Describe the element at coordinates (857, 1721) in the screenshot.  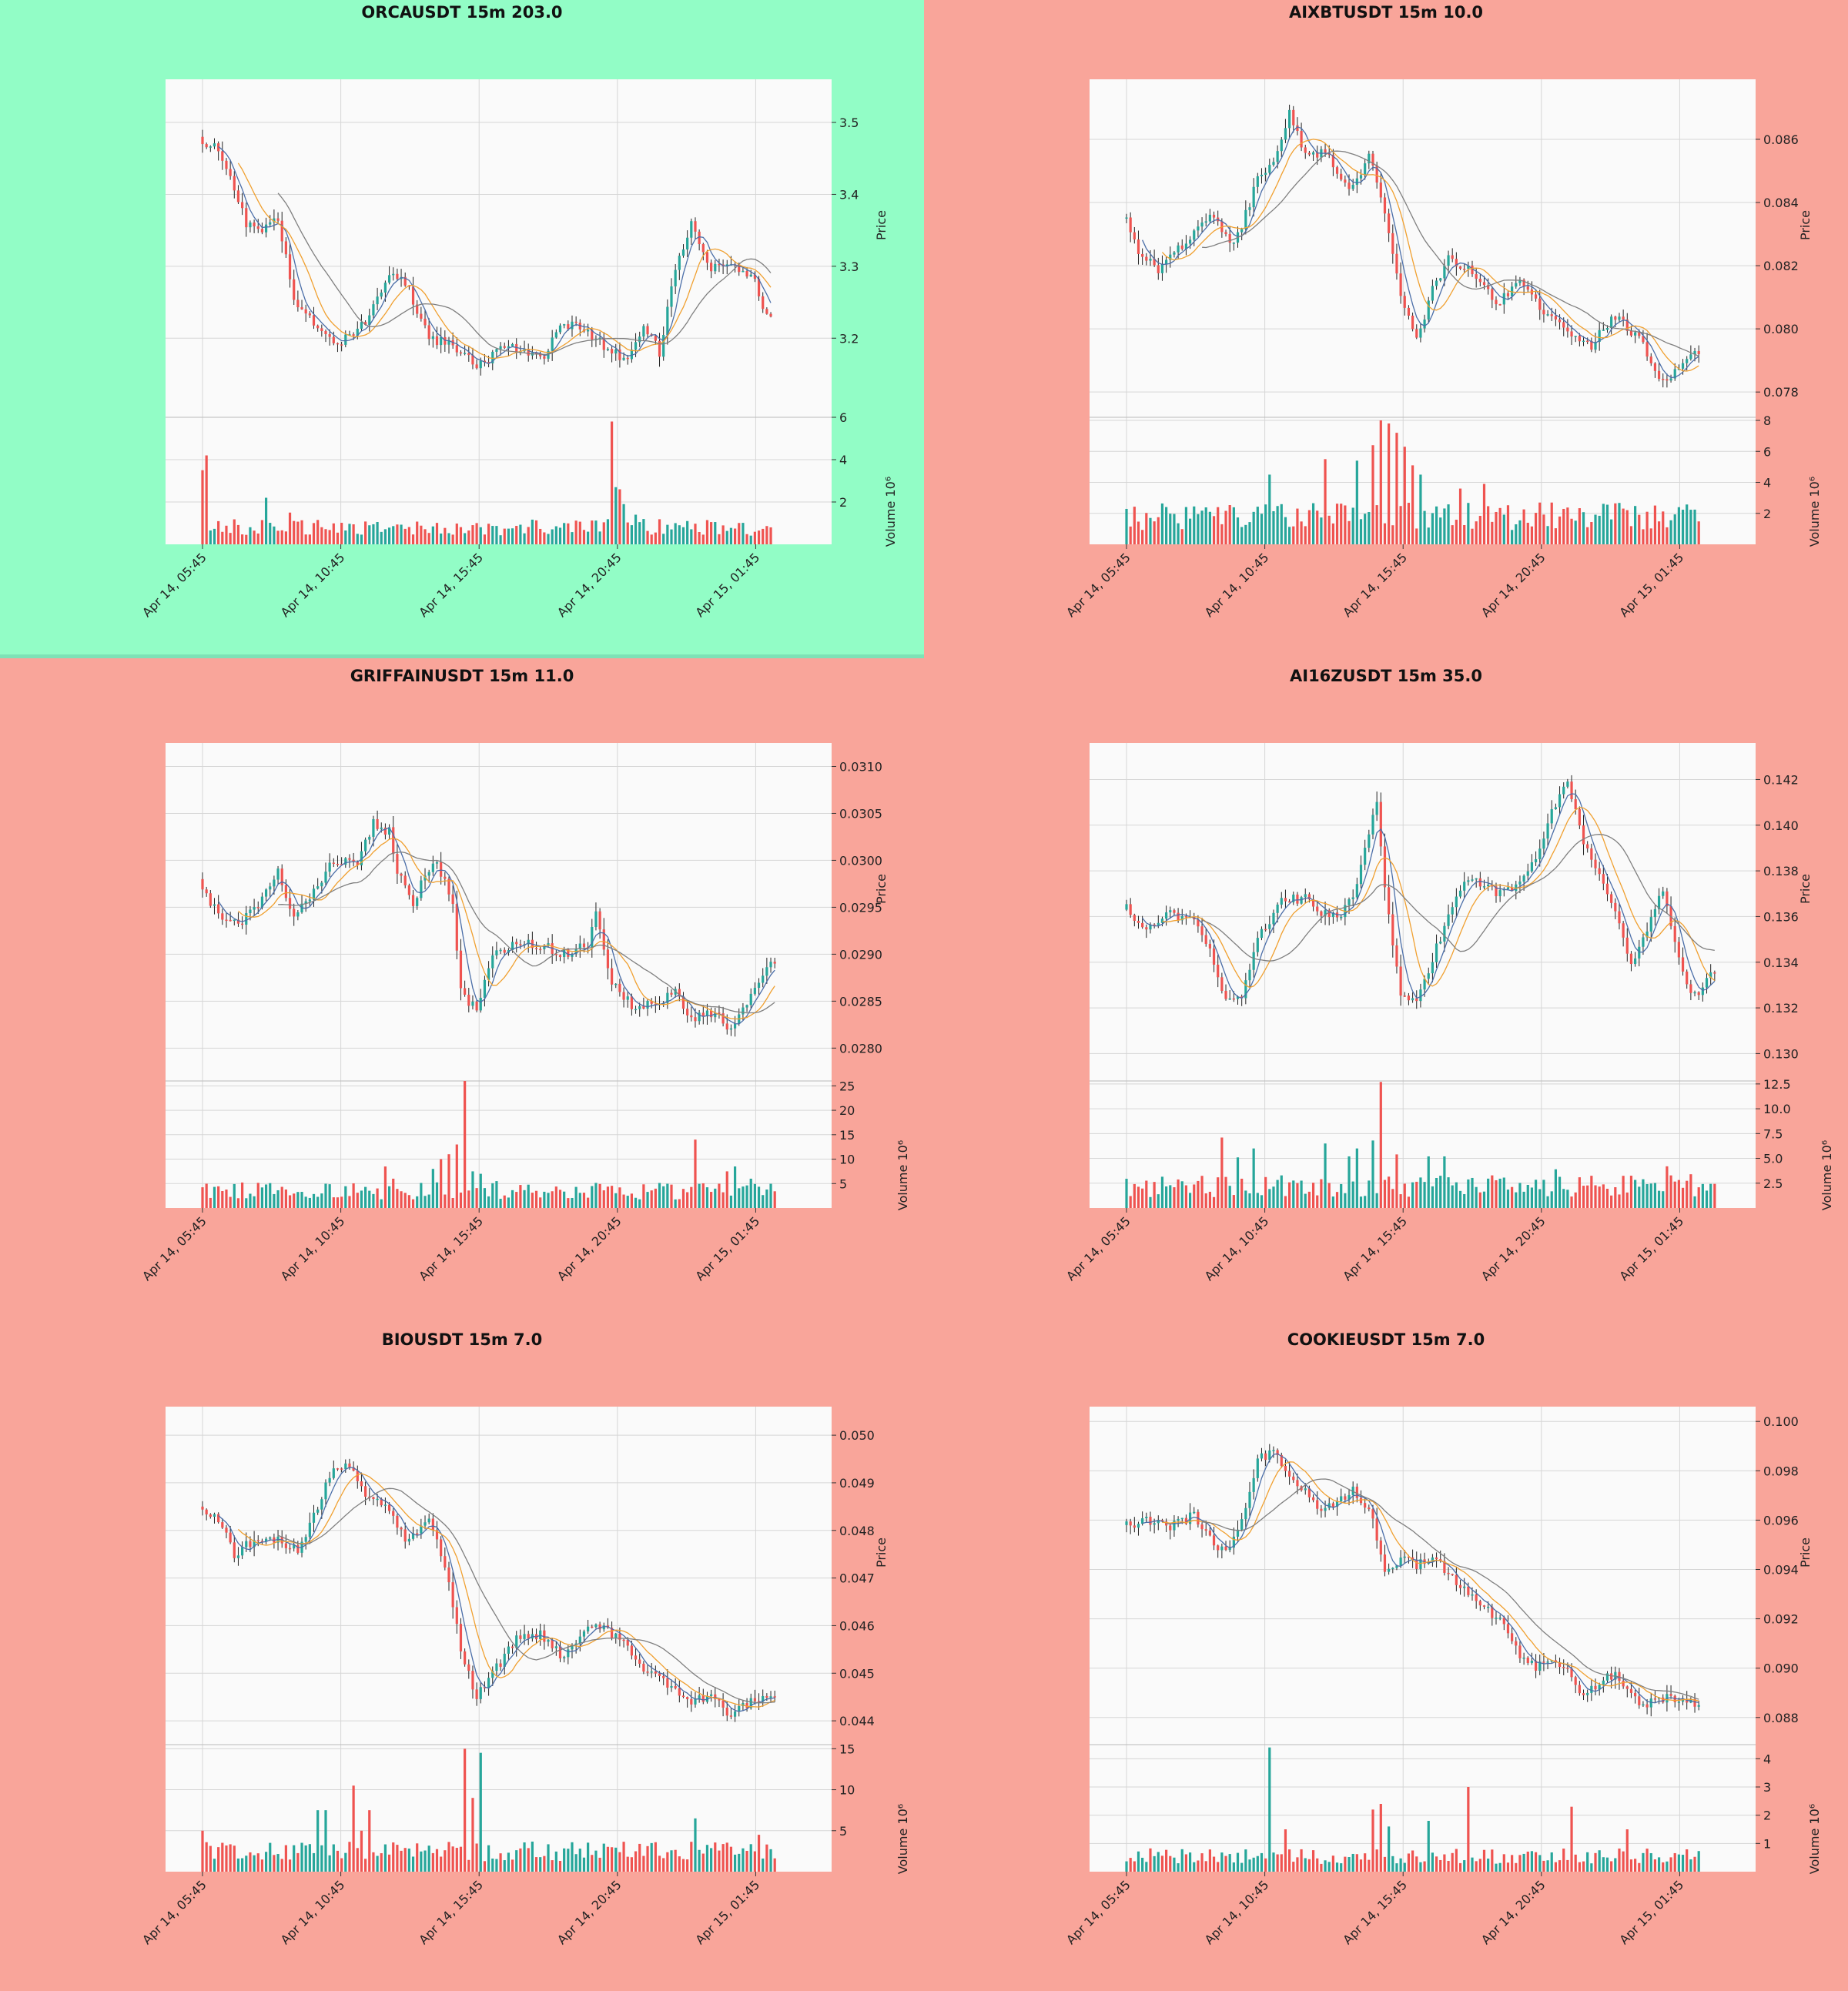
I see `price-tick-label: 0.044` at that location.